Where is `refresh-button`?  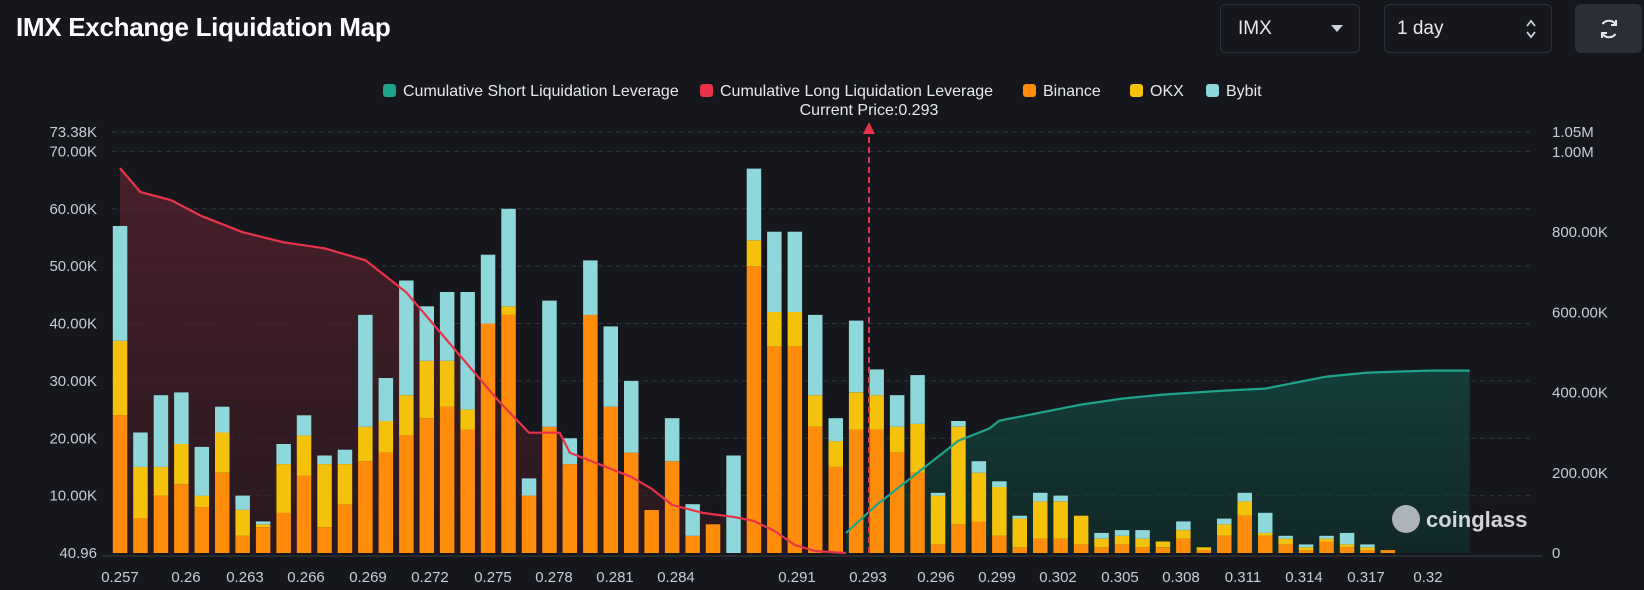
refresh-button is located at coordinates (1608, 28).